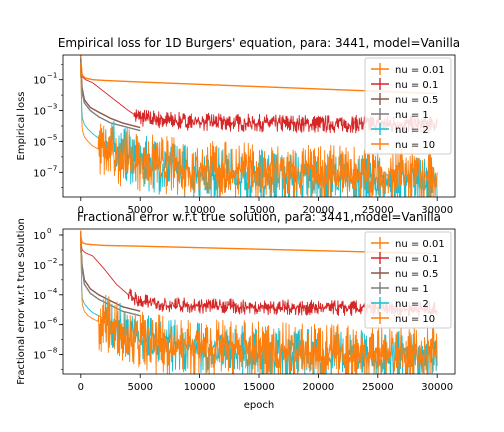  What do you see at coordinates (52, 168) in the screenshot?
I see `y-tick-exponent: −7` at bounding box center [52, 168].